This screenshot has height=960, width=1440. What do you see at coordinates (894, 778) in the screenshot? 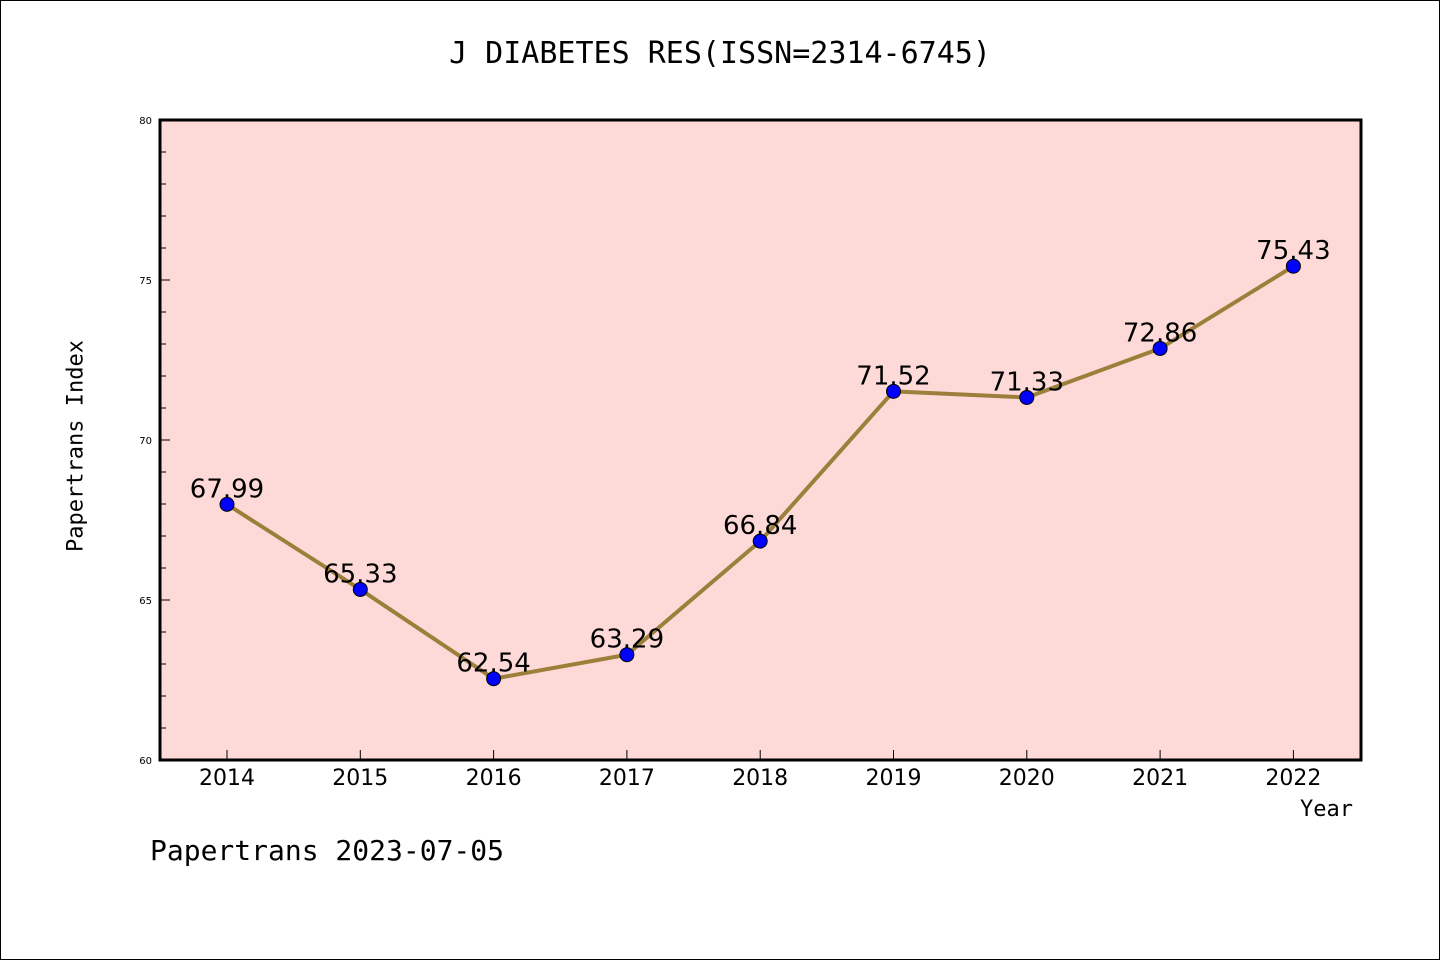
I see `x-tick-label: 2019` at bounding box center [894, 778].